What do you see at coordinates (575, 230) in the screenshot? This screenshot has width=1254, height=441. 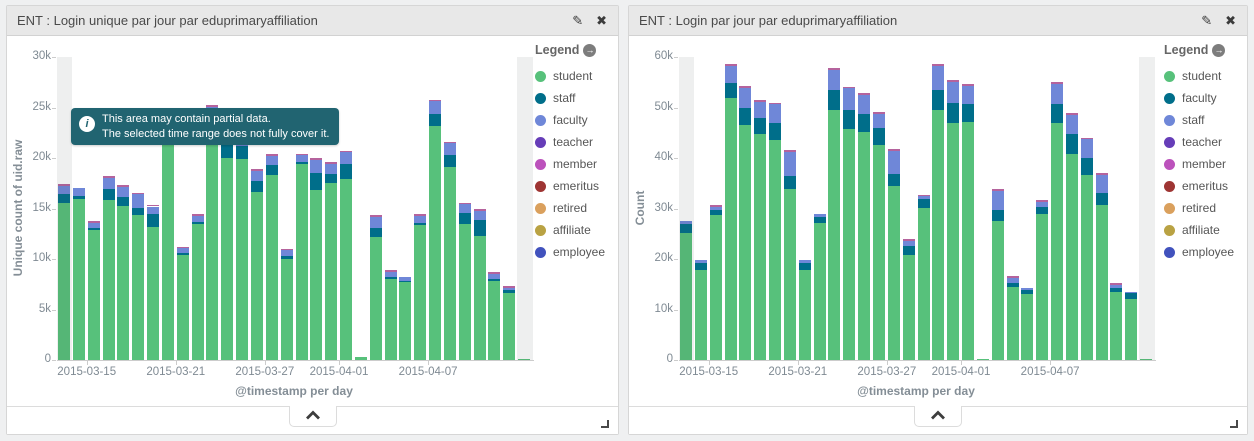 I see `legend-item-affiliate: affiliate` at bounding box center [575, 230].